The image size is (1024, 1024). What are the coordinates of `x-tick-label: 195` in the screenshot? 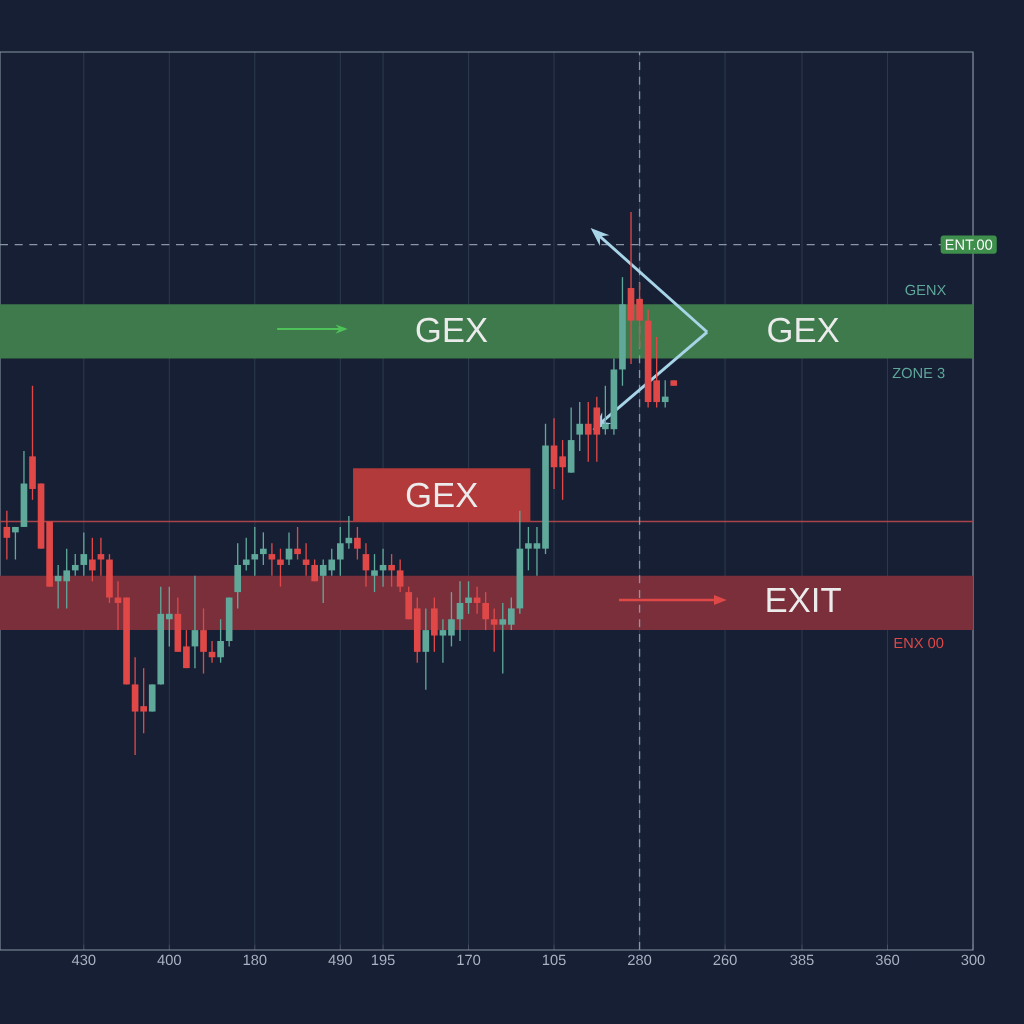 It's located at (383, 960).